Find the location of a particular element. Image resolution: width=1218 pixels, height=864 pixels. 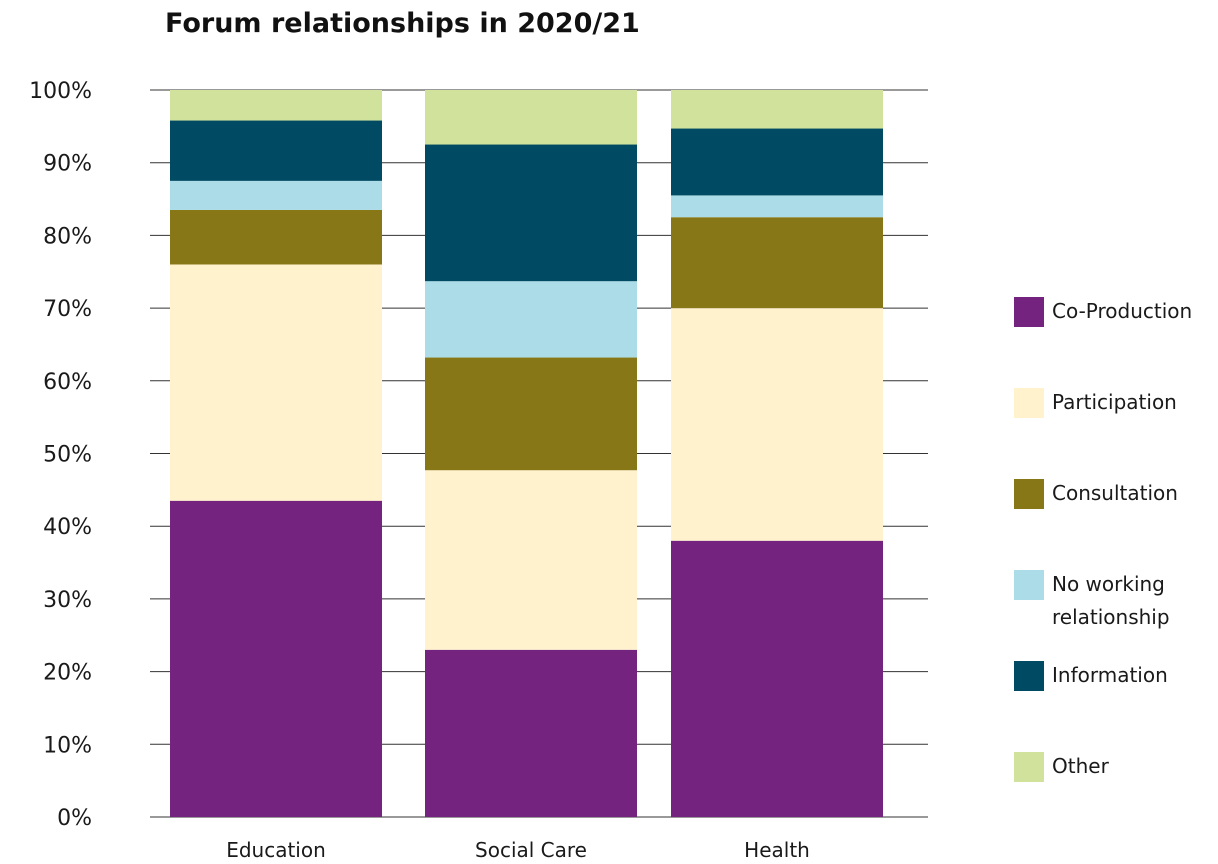

y-axis-tick-labels: 0% 10% 20% 30% 40% 50% 60% 70% 80% 90% 100% is located at coordinates (60, 455).